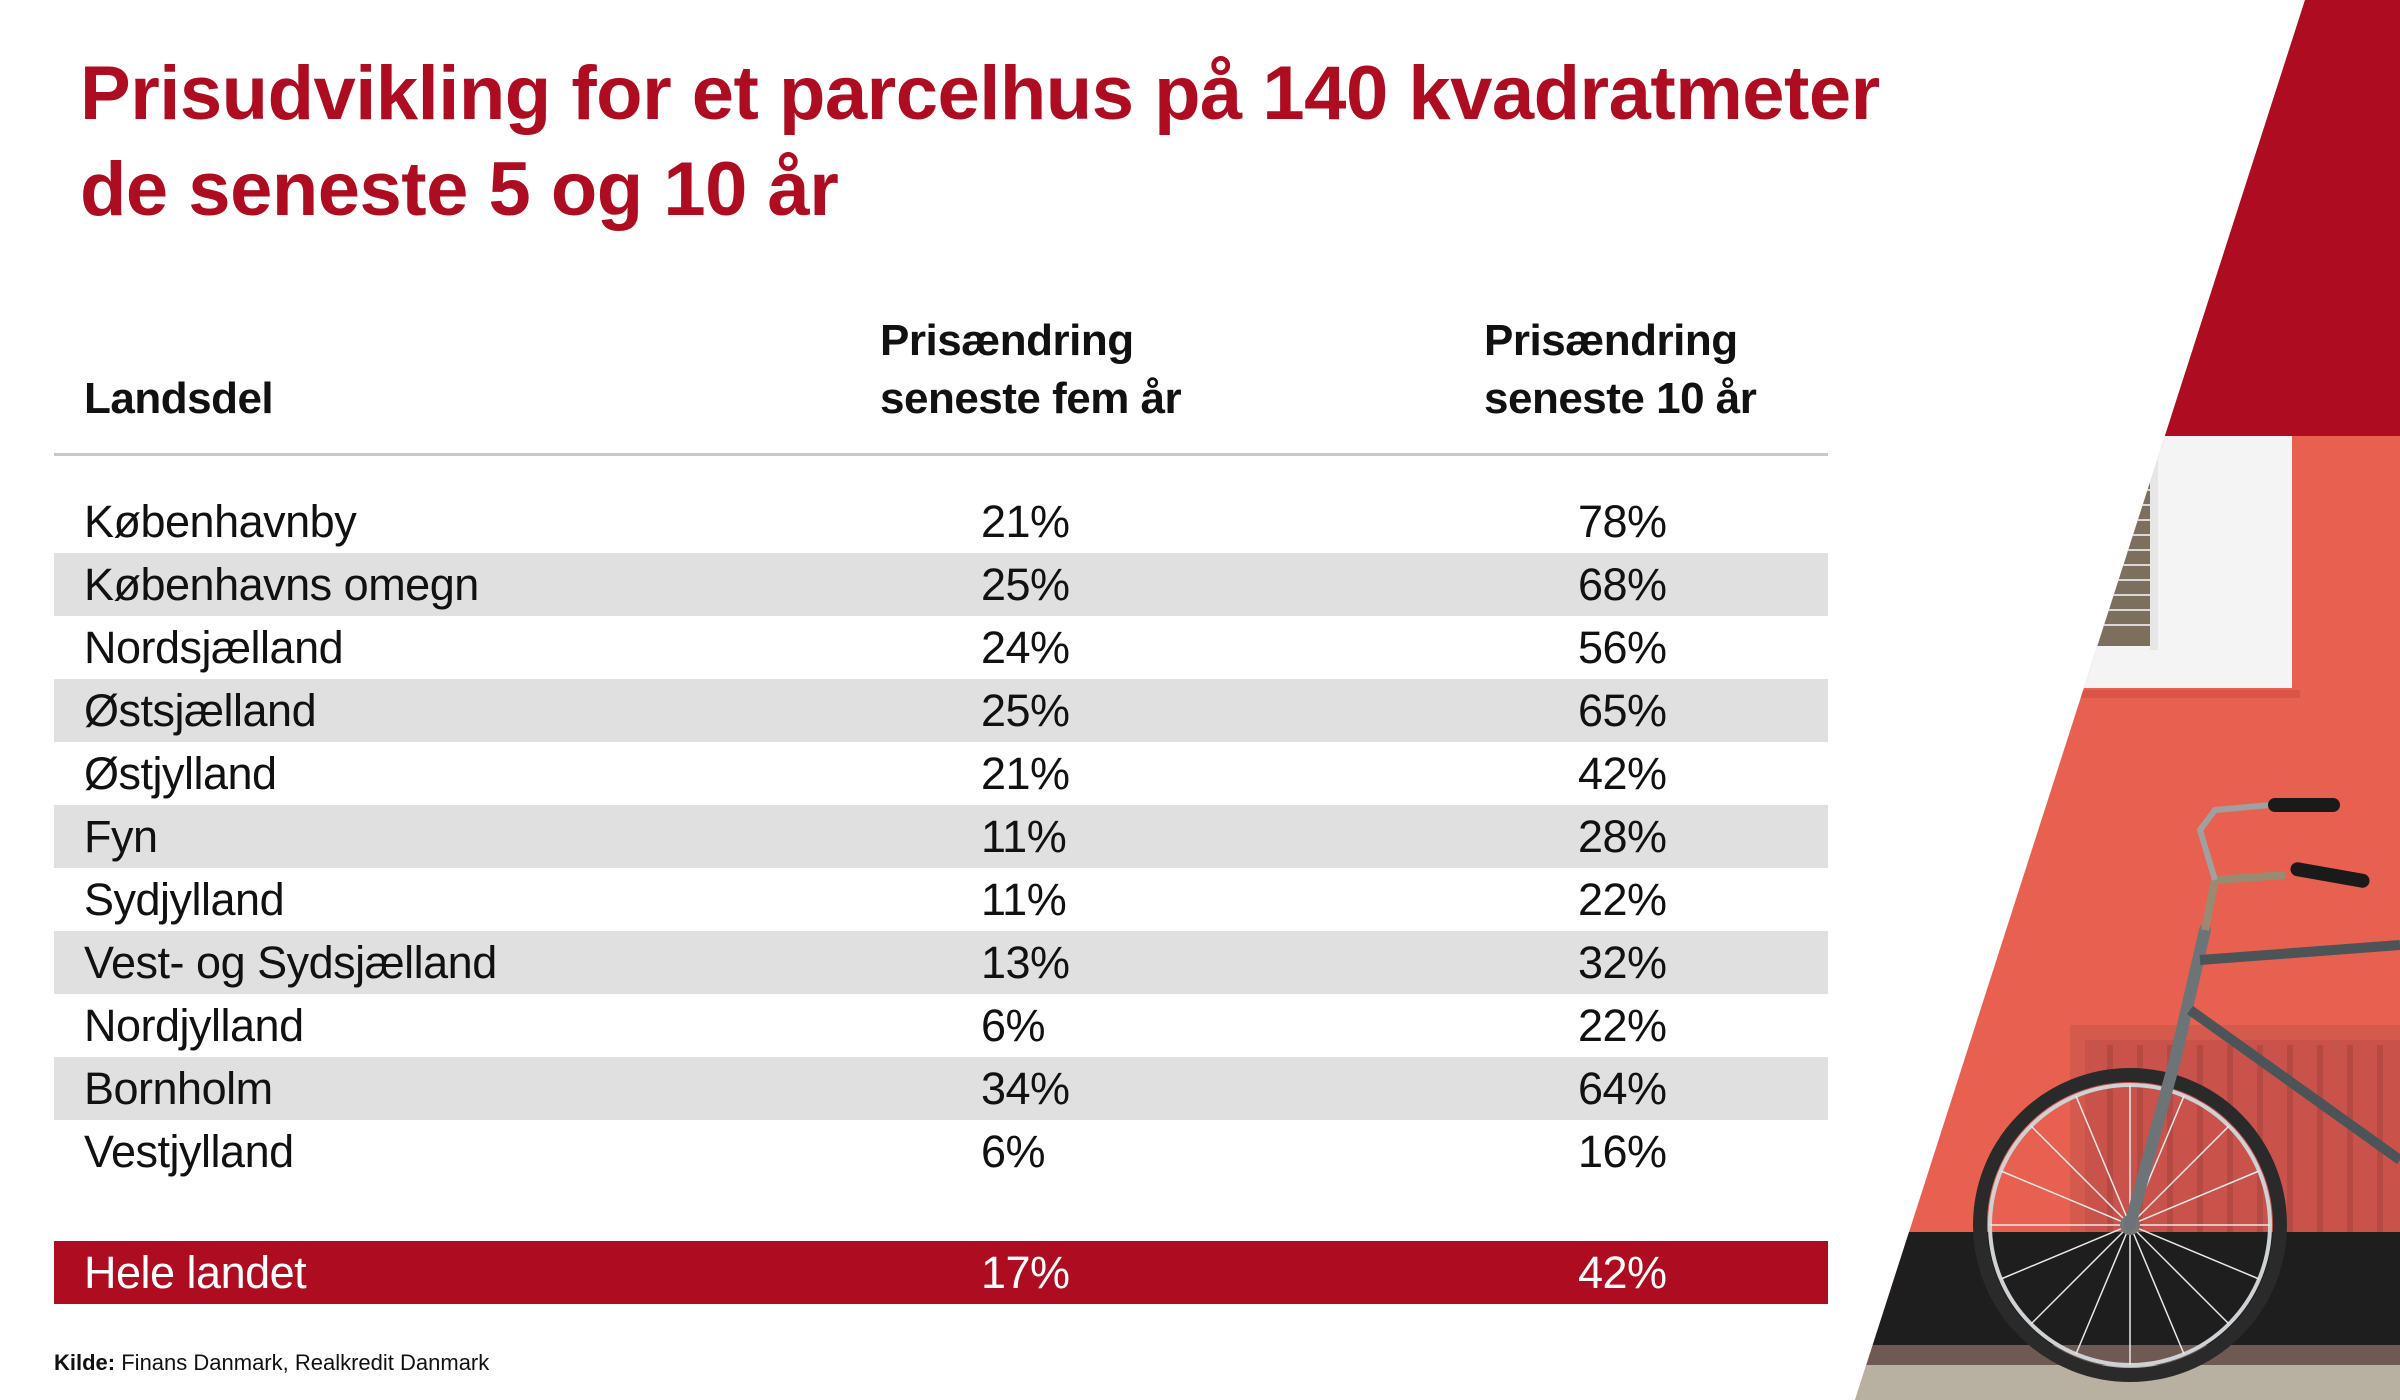  Describe the element at coordinates (941, 773) in the screenshot. I see `table-row: Østjylland 21% 42%` at that location.